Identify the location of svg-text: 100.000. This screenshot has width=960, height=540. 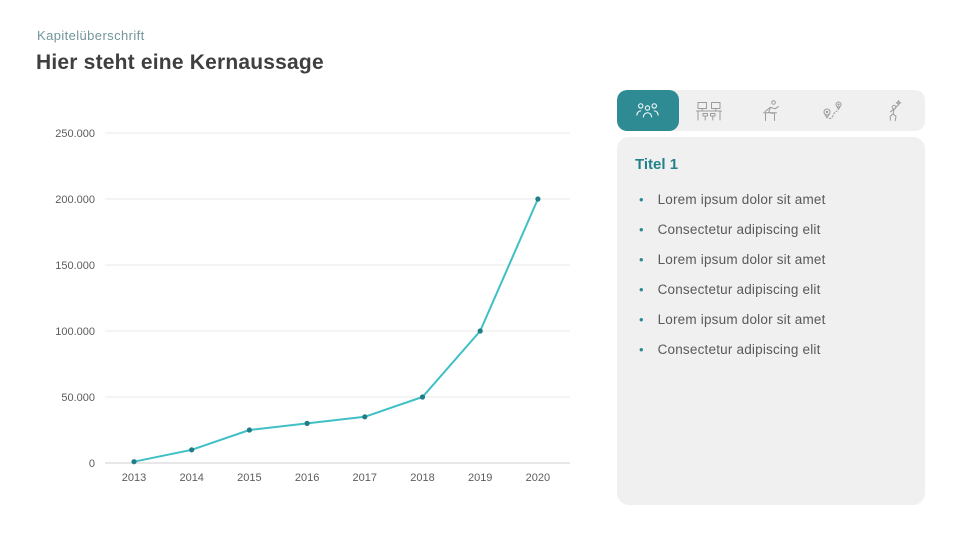
(75, 332).